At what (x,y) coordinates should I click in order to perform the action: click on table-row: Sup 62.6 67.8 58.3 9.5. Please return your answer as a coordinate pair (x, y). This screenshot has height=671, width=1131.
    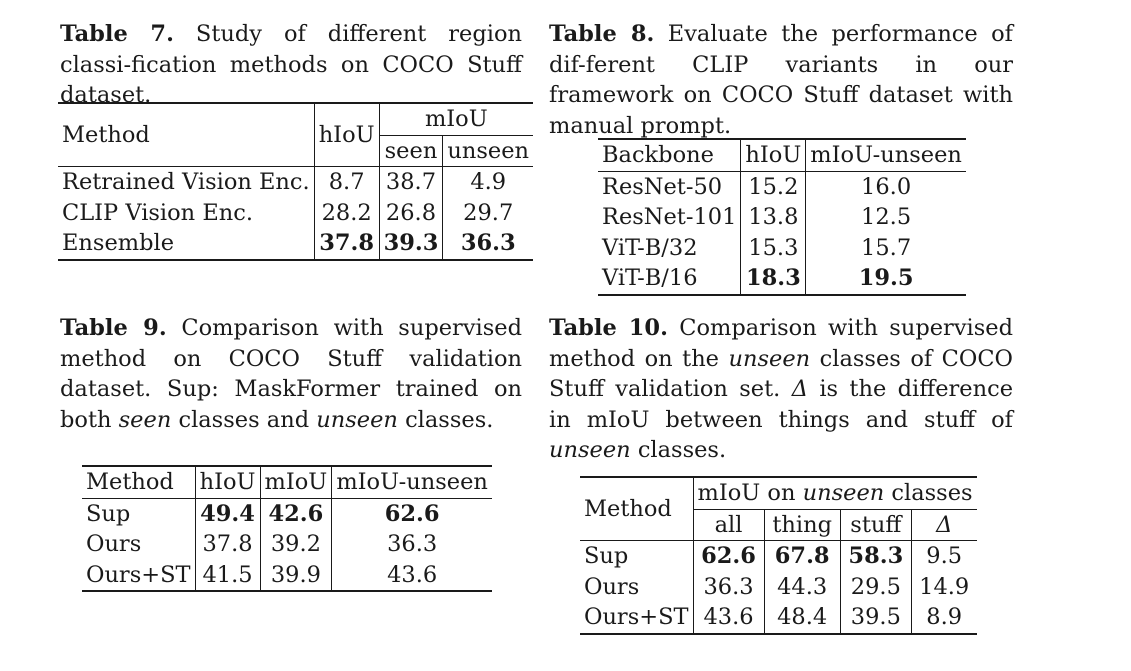
    Looking at the image, I should click on (778, 556).